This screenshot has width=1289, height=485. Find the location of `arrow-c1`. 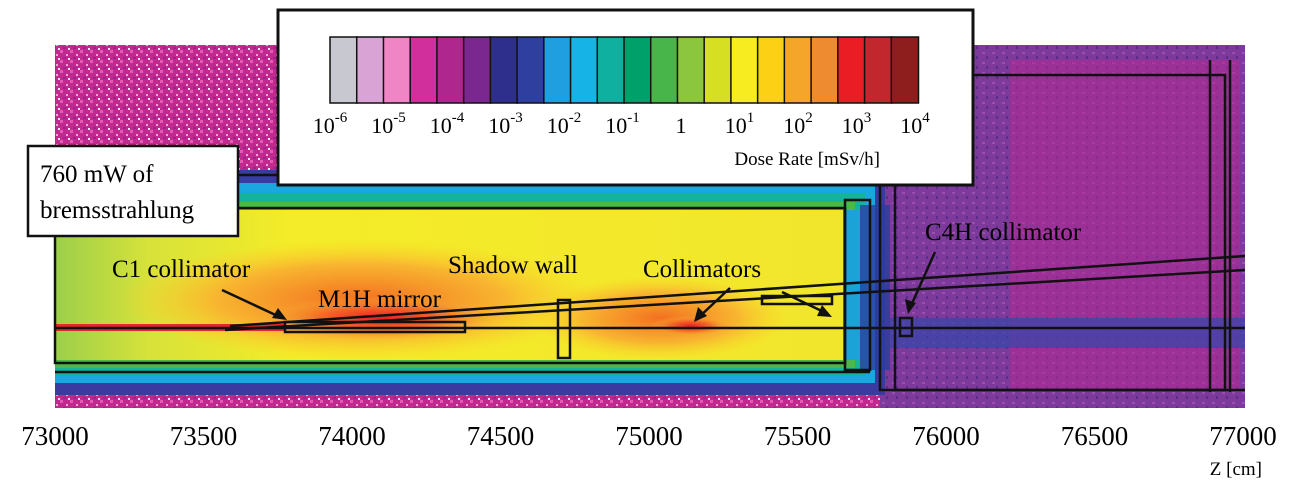

arrow-c1 is located at coordinates (252, 304).